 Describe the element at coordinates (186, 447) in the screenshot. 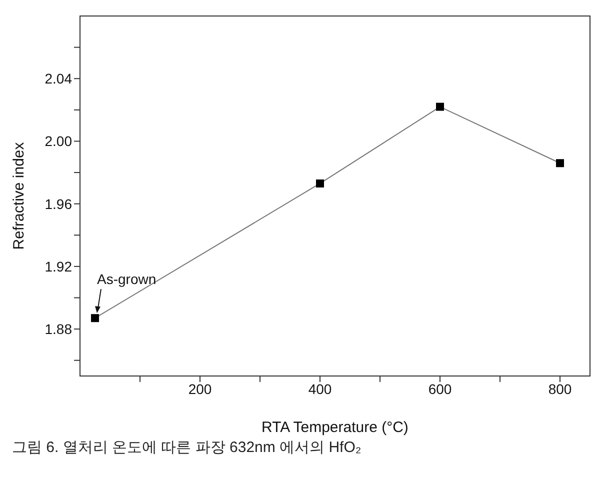

I see `caption: 그림 6. 열처리 온도에 따른 파장 632nm 에서의 HfO₂` at that location.